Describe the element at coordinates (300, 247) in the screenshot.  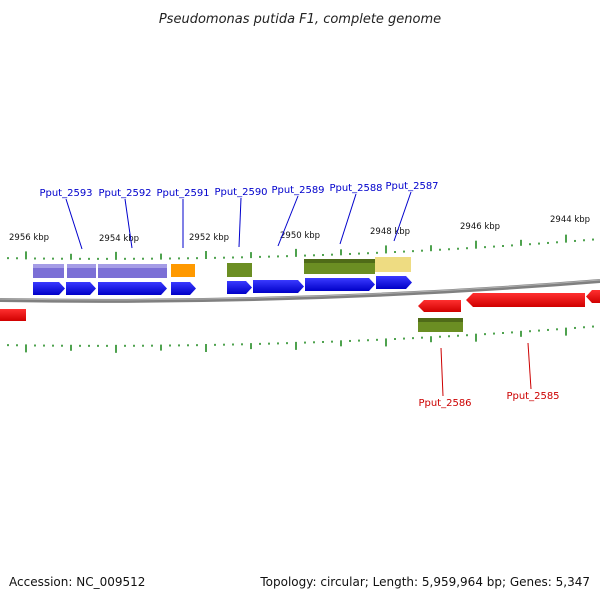
I see `ruler-ticks-upper` at that location.